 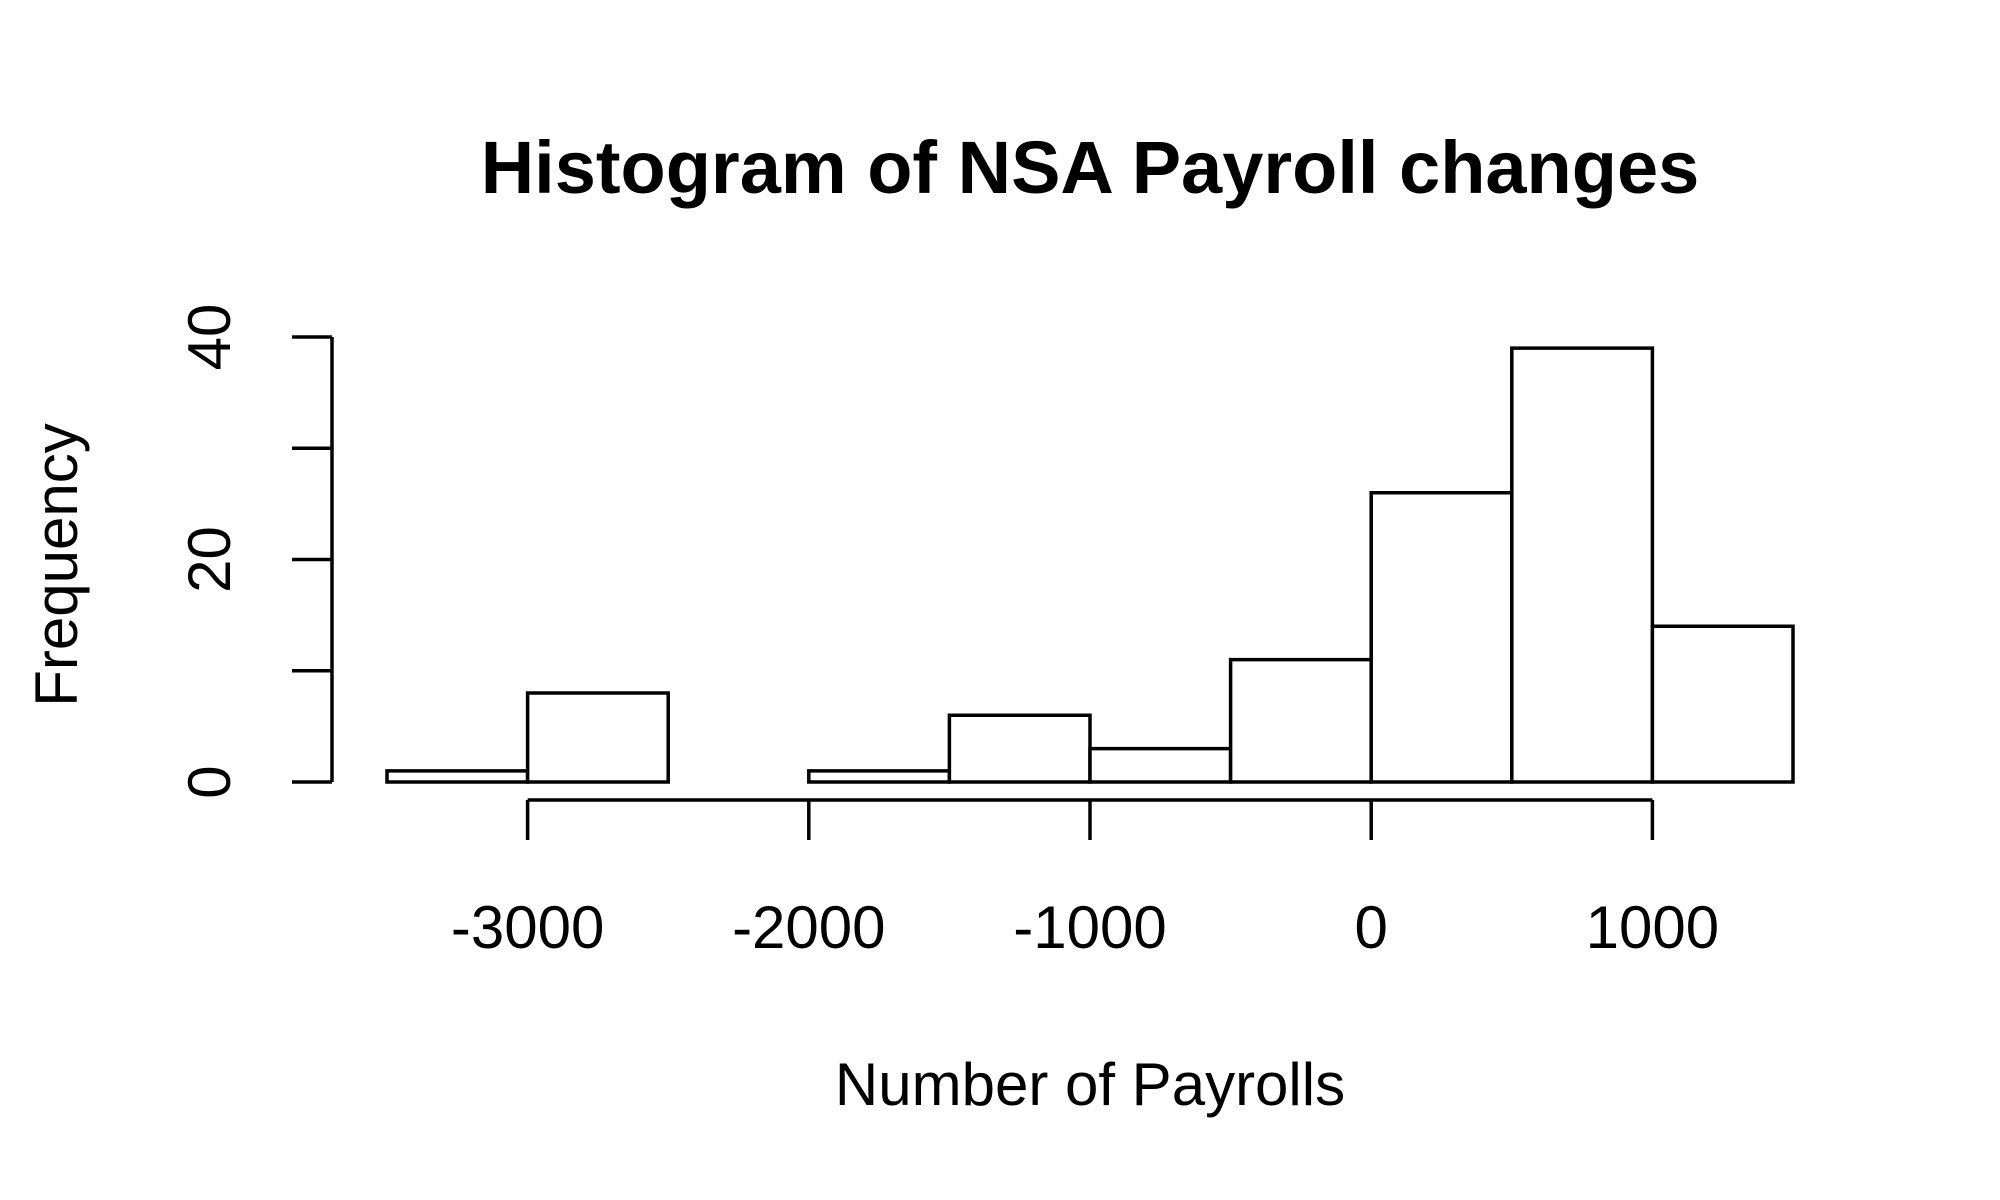 What do you see at coordinates (209, 781) in the screenshot?
I see `y-tick-label-0: 0` at bounding box center [209, 781].